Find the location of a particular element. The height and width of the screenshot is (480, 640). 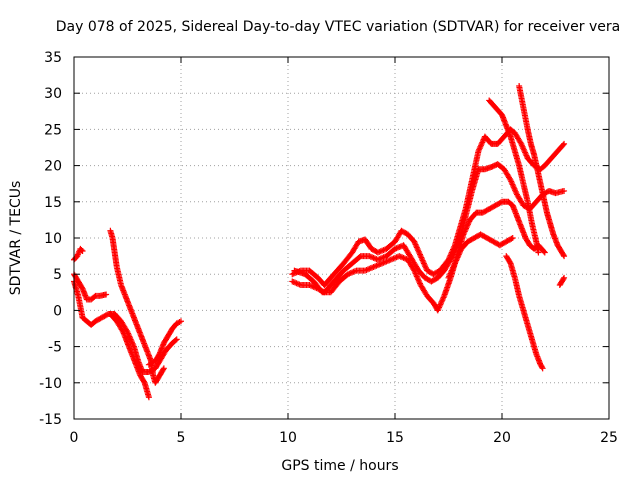

y-tick-label: 35 is located at coordinates (53, 58).